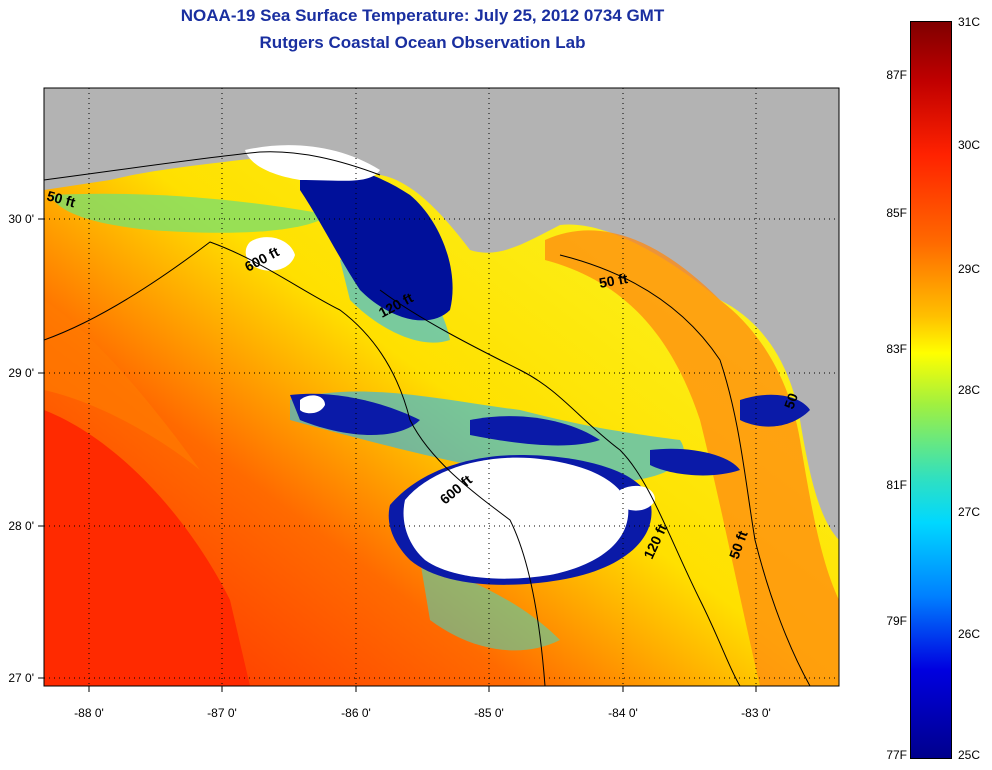 This screenshot has width=992, height=770. What do you see at coordinates (969, 22) in the screenshot?
I see `colorbar-celsius-label: 31C` at bounding box center [969, 22].